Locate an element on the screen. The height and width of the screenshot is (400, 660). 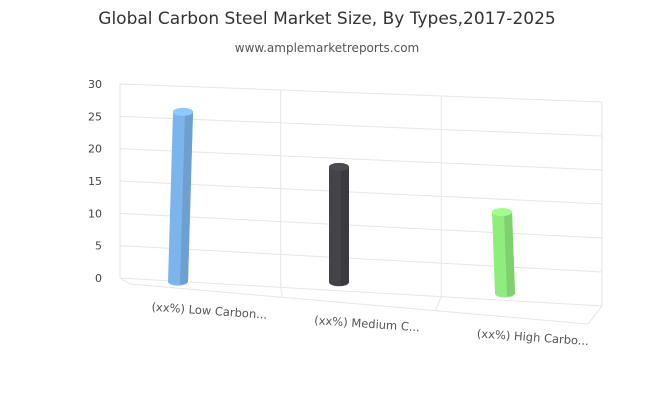
y-tick-label: 10 is located at coordinates (95, 213).